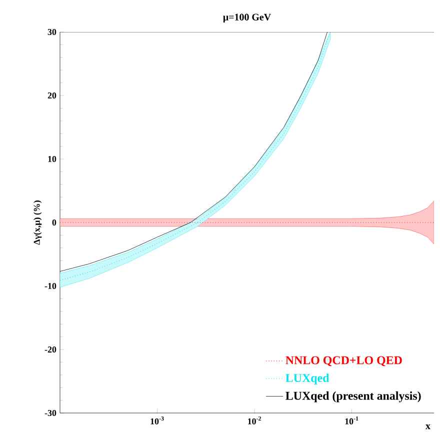  Describe the element at coordinates (54, 222) in the screenshot. I see `y-tick-label: 0` at that location.